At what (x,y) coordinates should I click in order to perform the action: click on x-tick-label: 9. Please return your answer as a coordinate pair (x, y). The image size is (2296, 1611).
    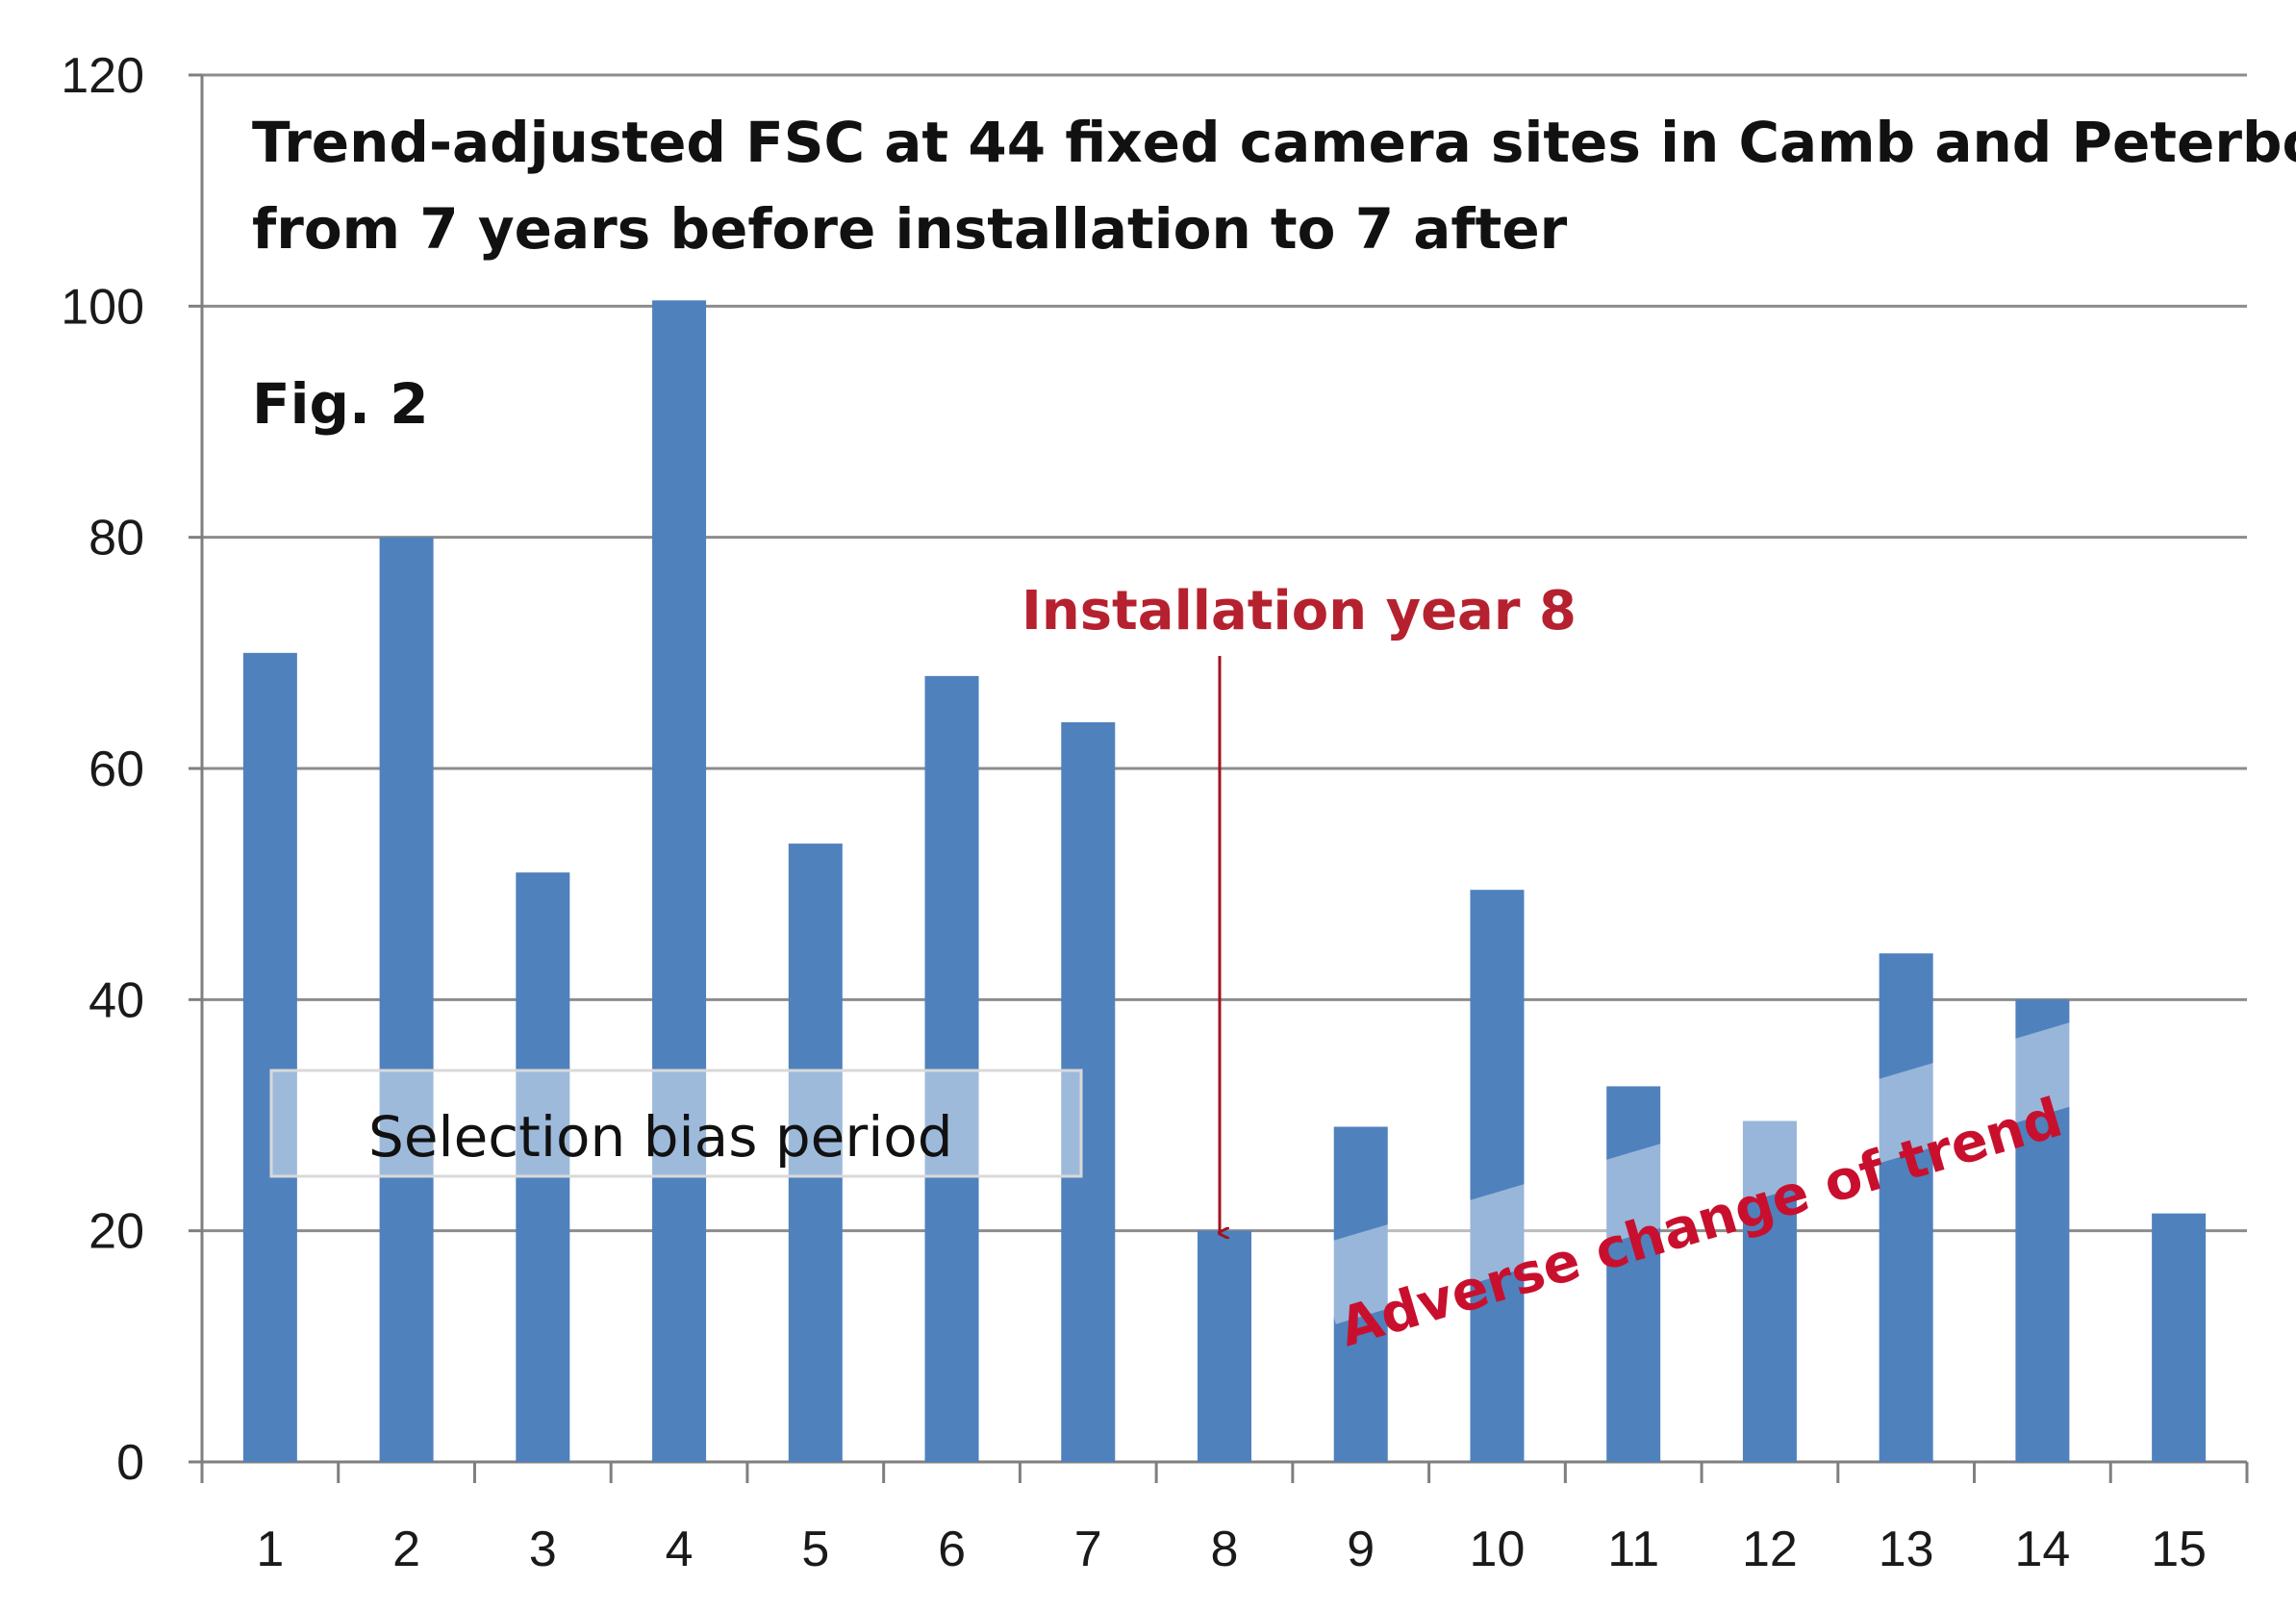
    Looking at the image, I should click on (1361, 1549).